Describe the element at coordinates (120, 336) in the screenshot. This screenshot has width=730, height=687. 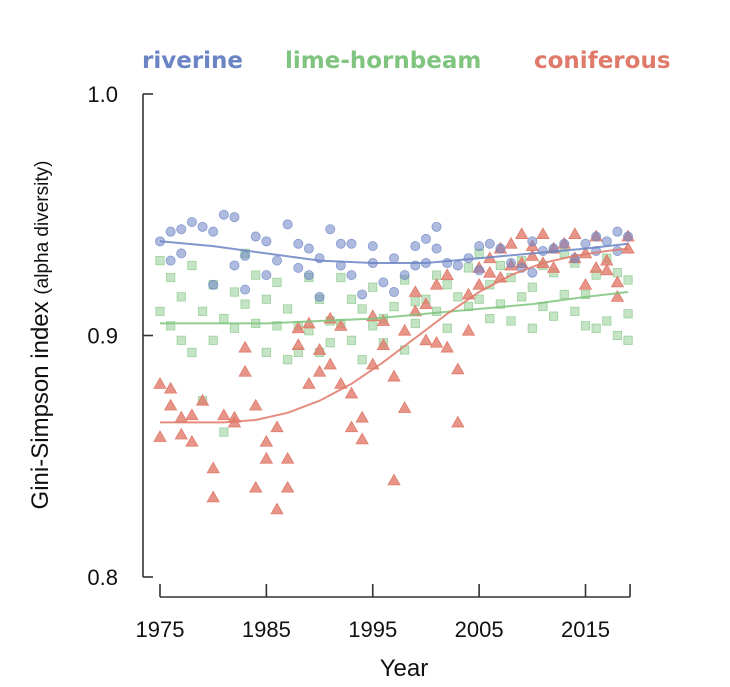
I see `y-axis: 0.8 0.9 1.0` at that location.